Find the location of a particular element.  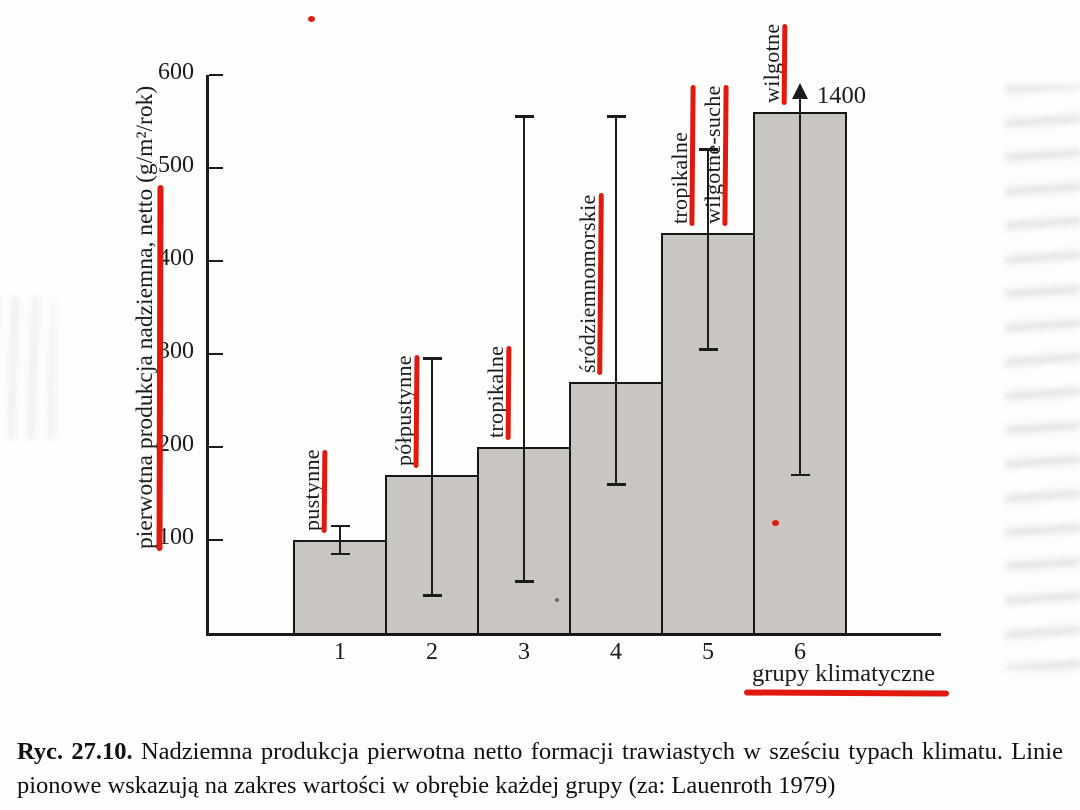

x-axis-label: grupy klimatyczne is located at coordinates (844, 673).